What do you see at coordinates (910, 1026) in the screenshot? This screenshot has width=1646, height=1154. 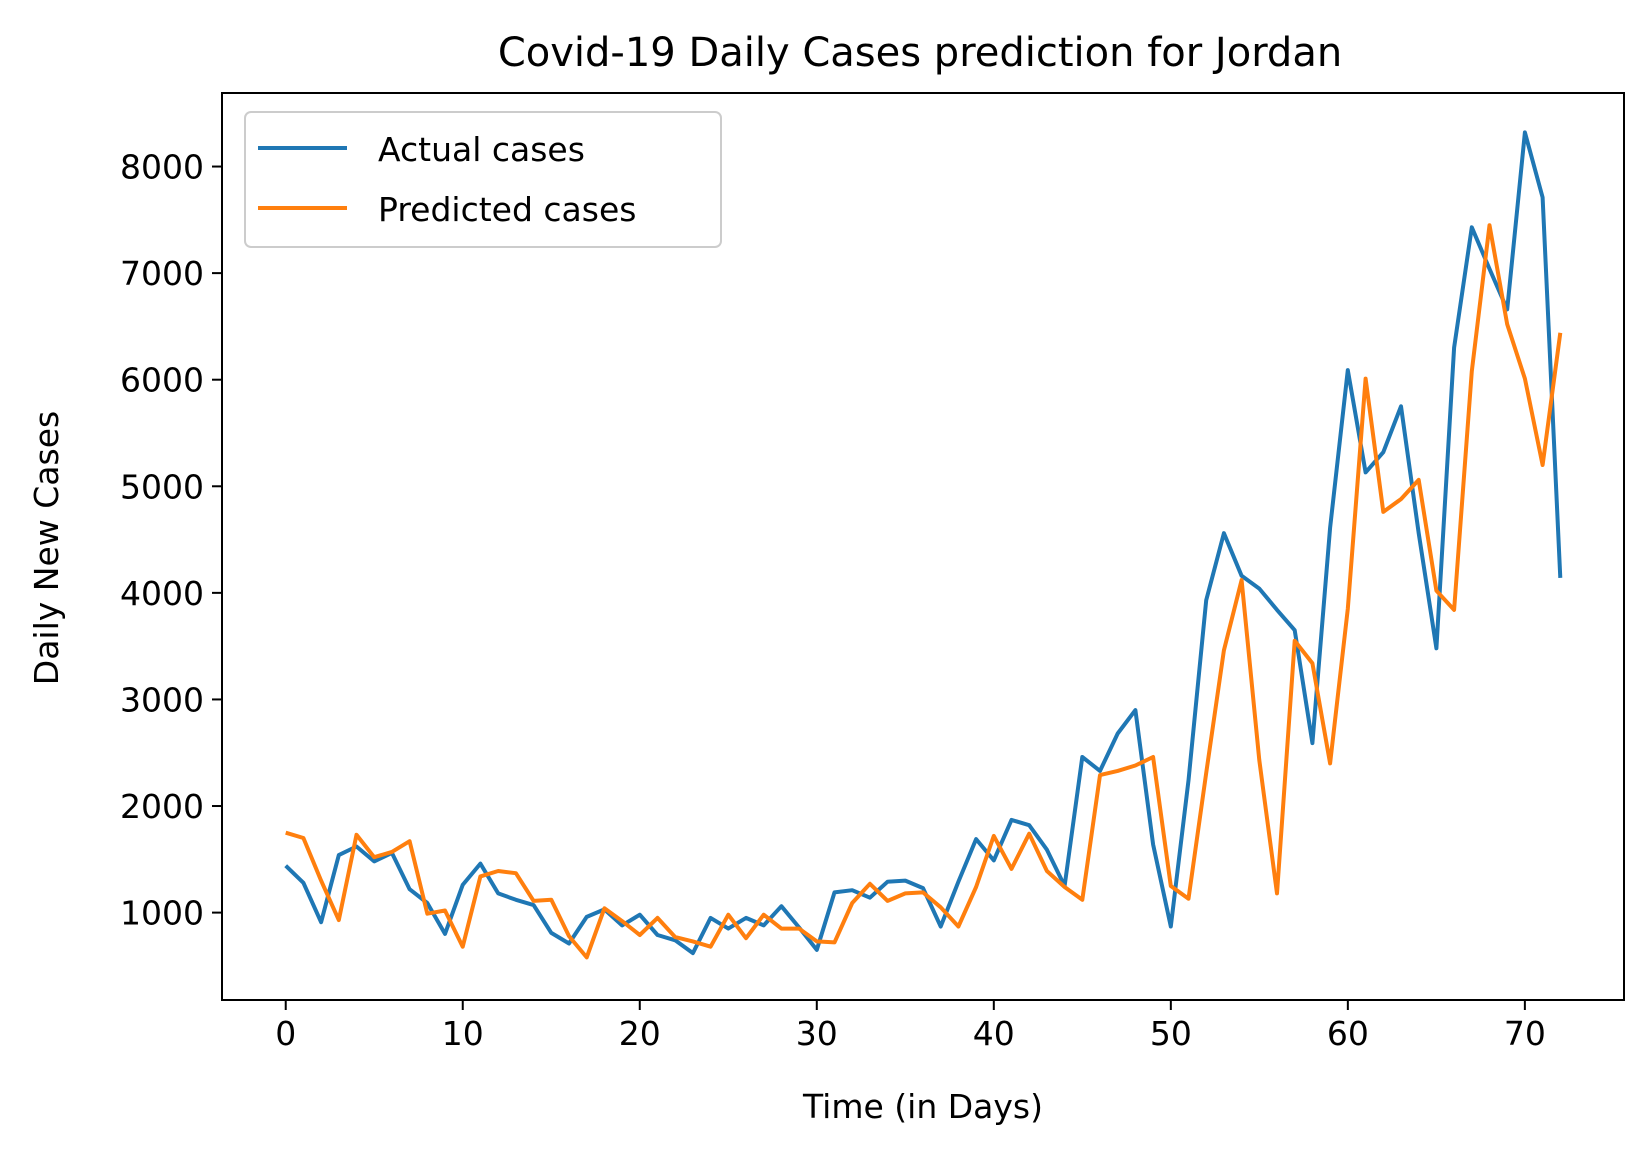 I see `x-axis: 0 10 20 30 40 50 60 70` at bounding box center [910, 1026].